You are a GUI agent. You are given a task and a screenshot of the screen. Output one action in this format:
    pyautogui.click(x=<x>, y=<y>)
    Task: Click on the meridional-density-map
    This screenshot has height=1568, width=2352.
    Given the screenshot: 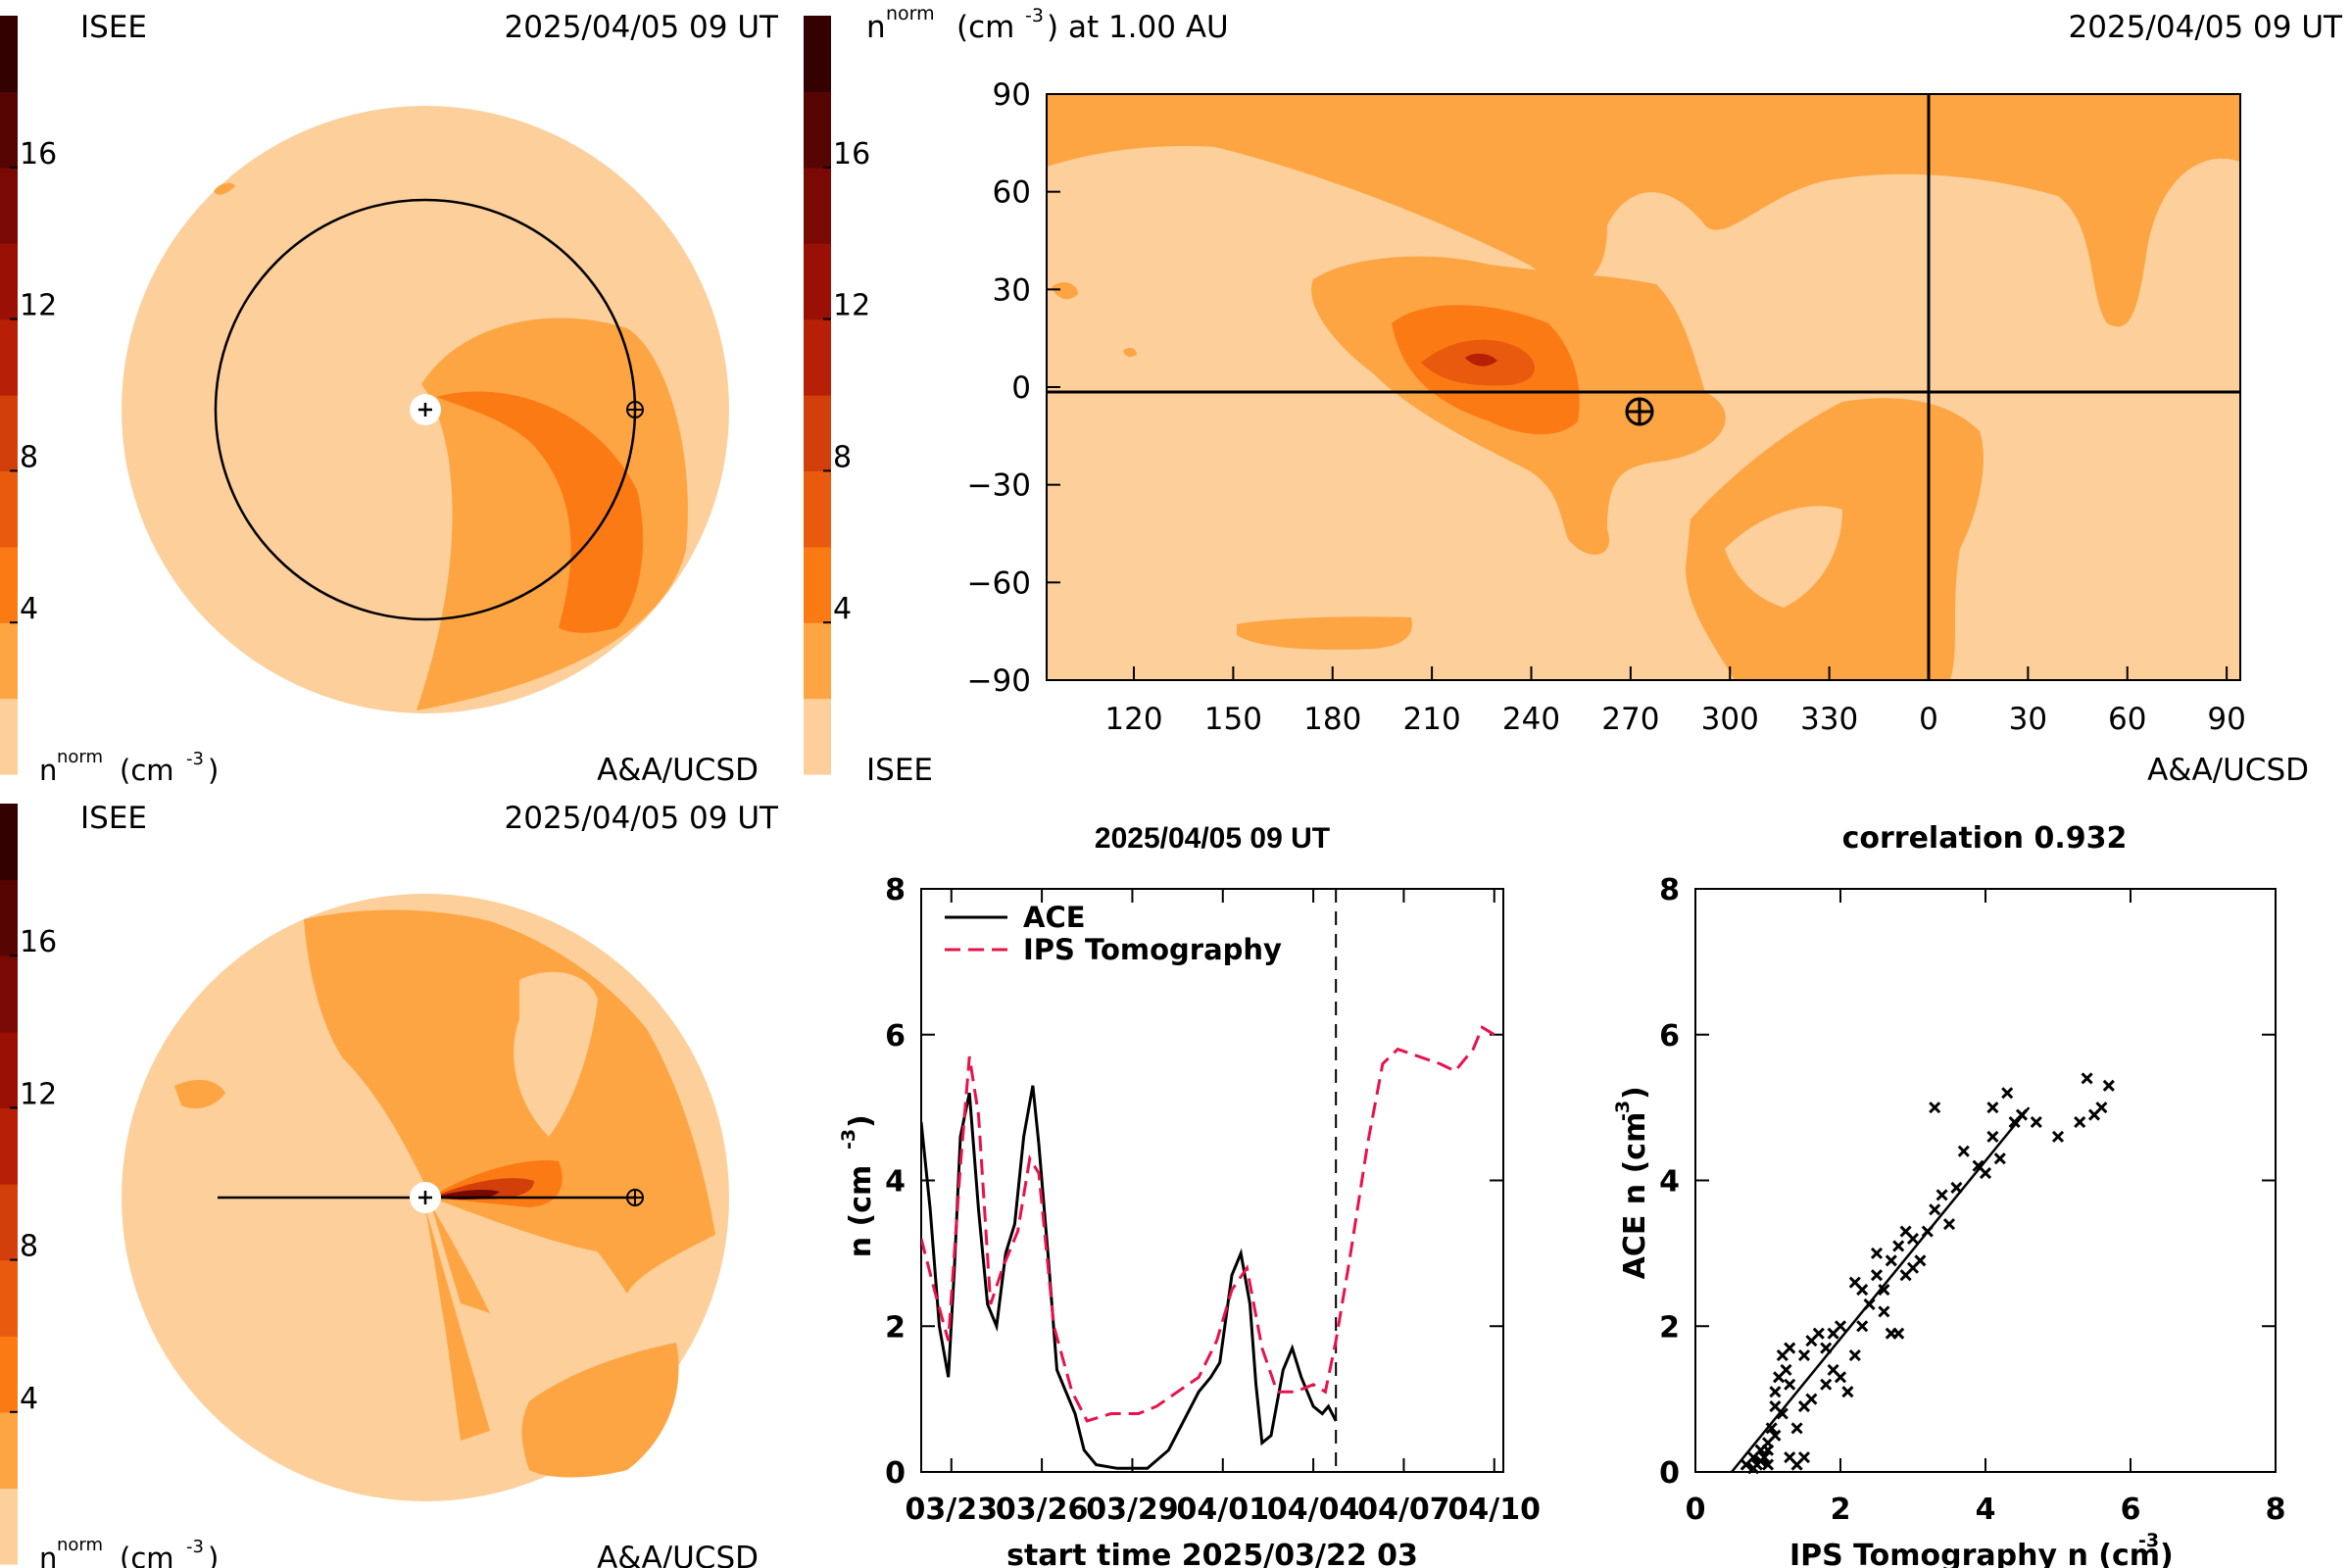 What is the action you would take?
    pyautogui.click(x=425, y=1197)
    